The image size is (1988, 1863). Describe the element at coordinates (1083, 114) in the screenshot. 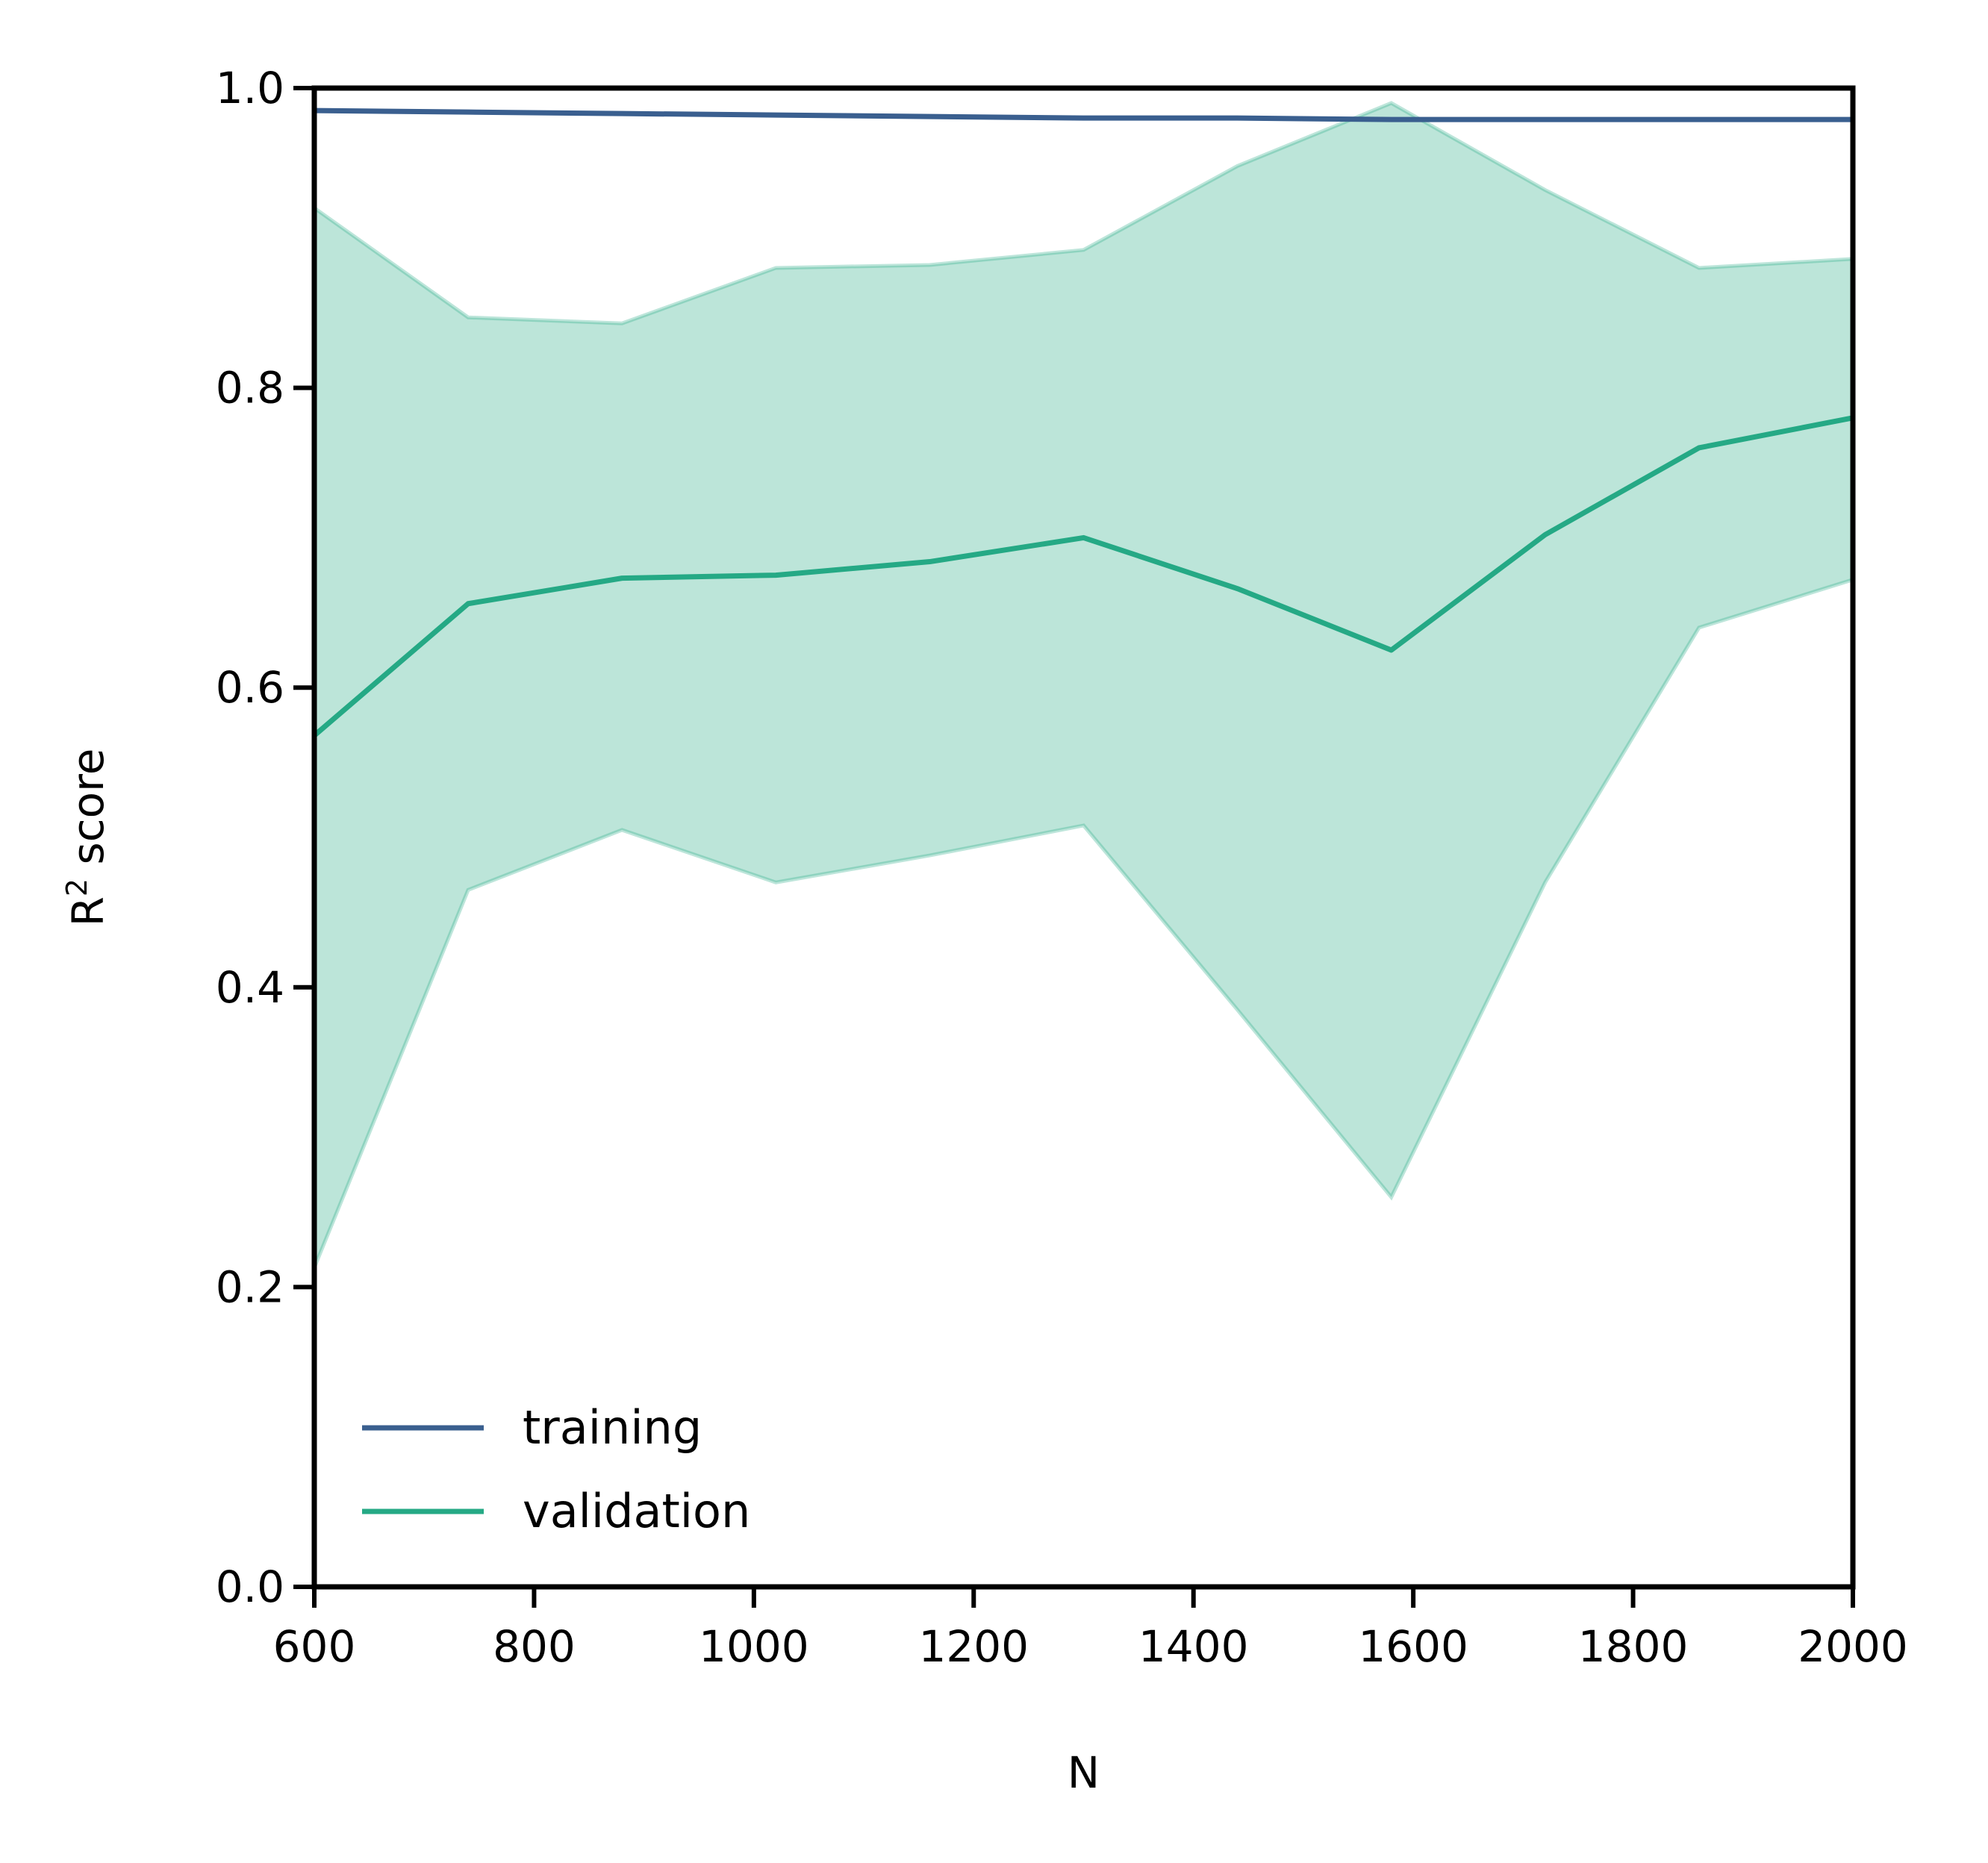

I see `training-line` at that location.